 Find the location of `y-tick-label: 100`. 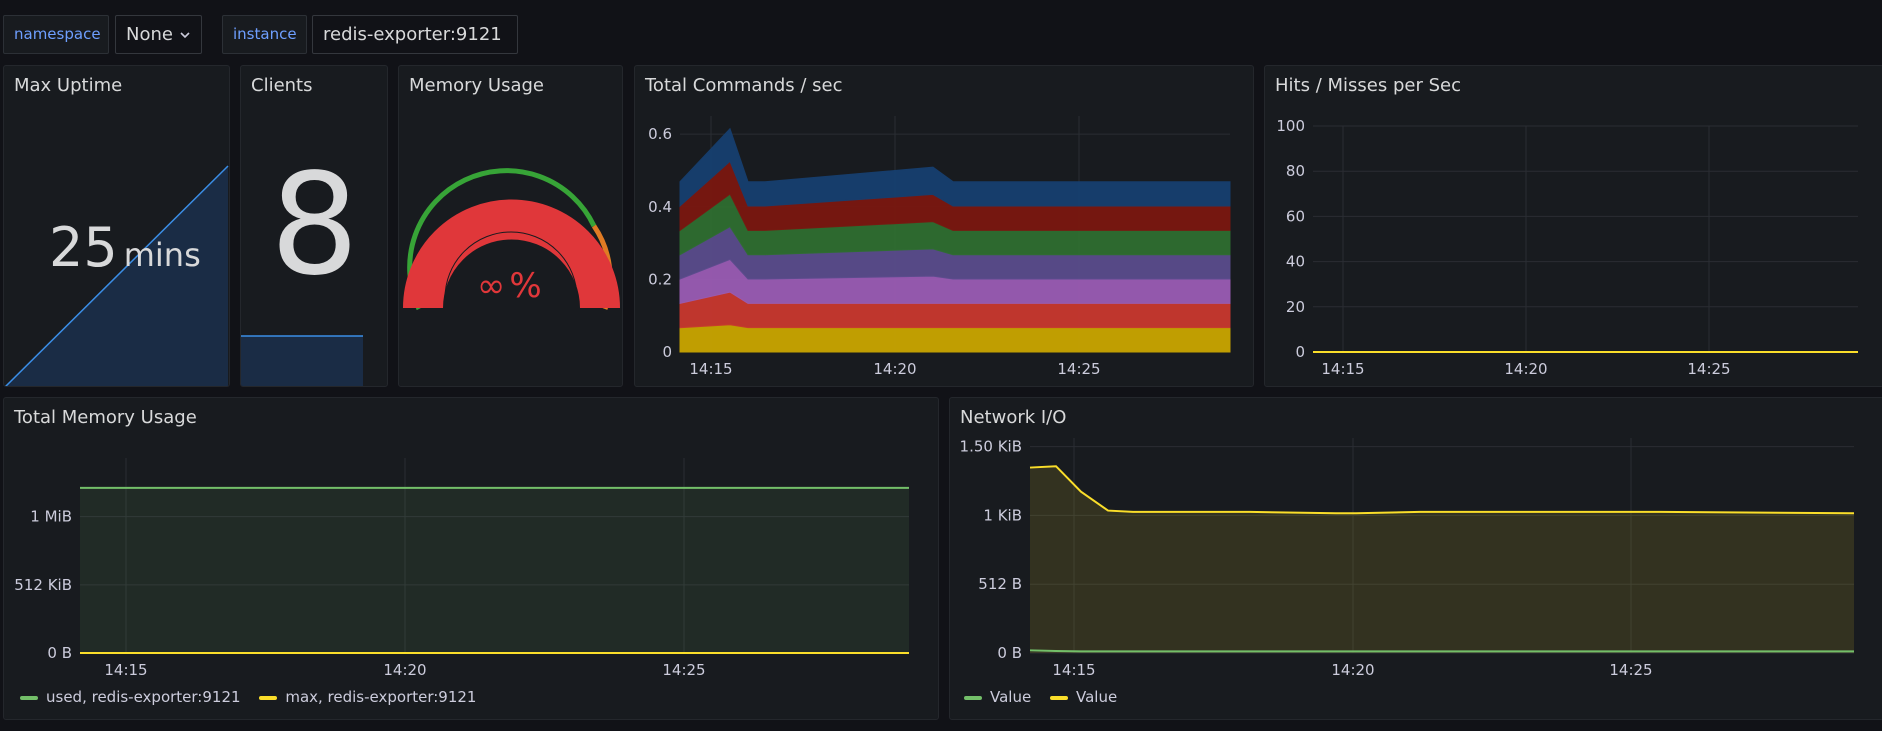

y-tick-label: 100 is located at coordinates (1290, 126).